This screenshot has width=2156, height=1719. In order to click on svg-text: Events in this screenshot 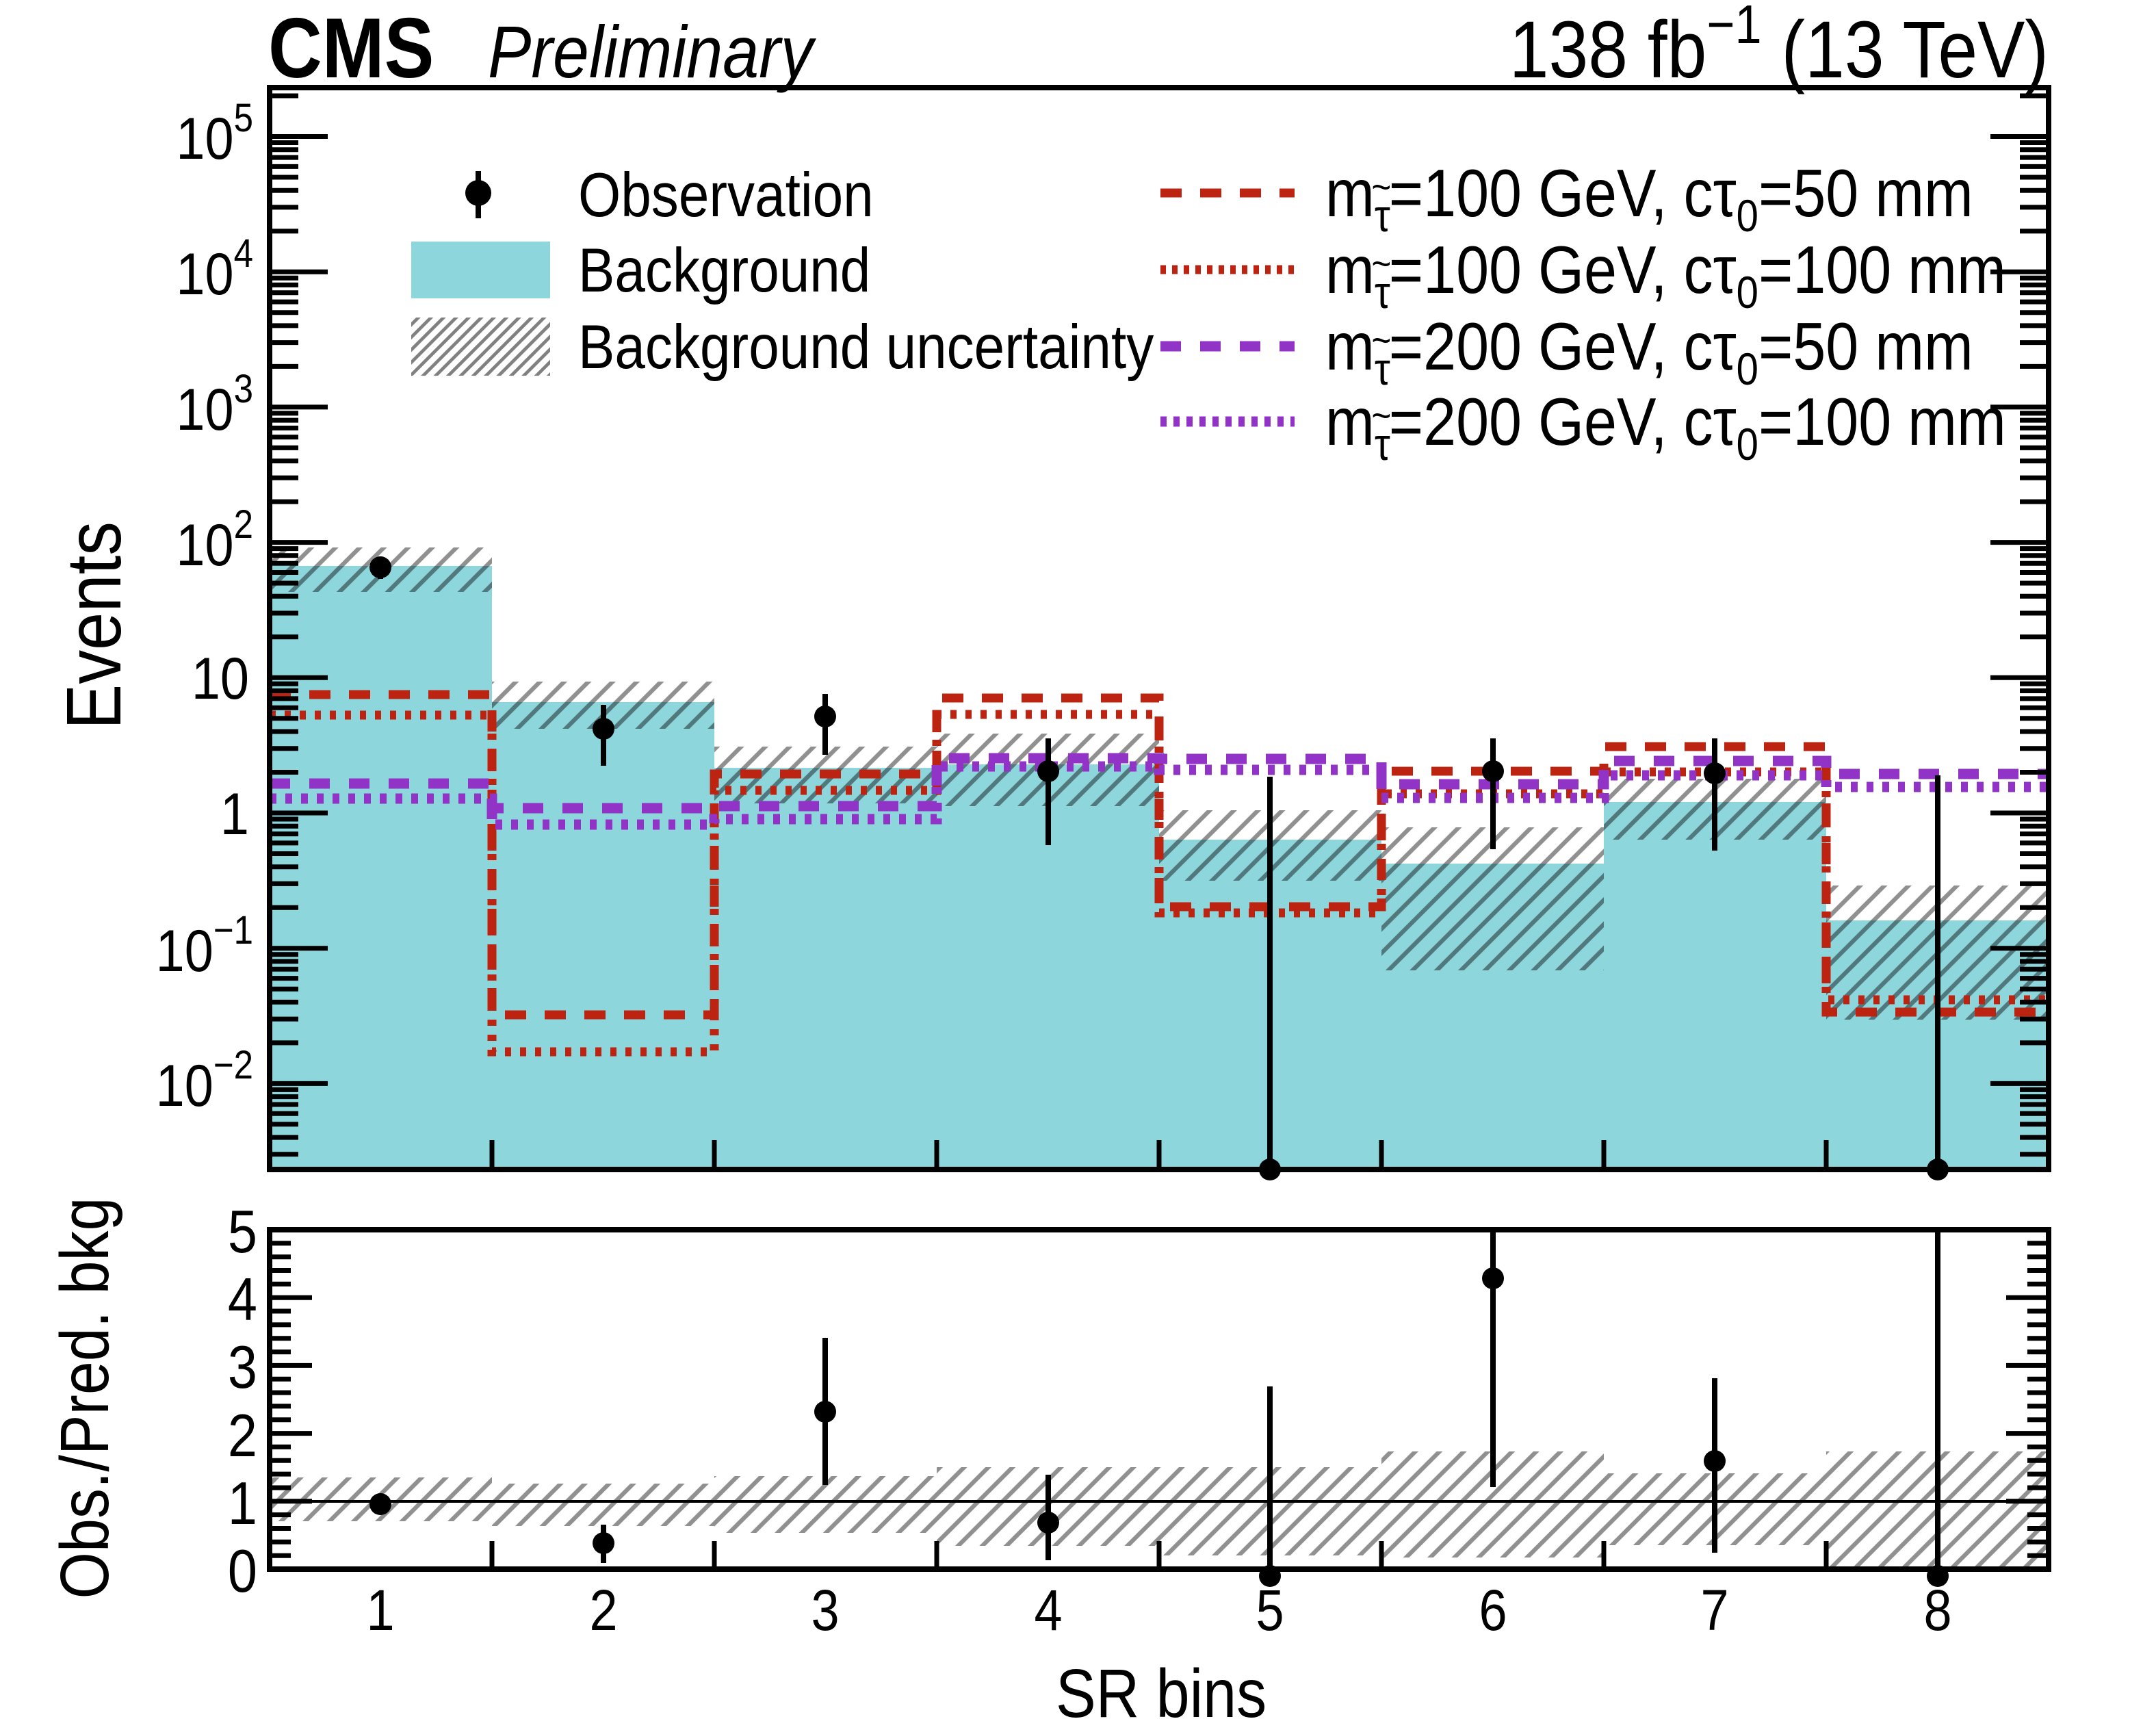, I will do `click(94, 625)`.